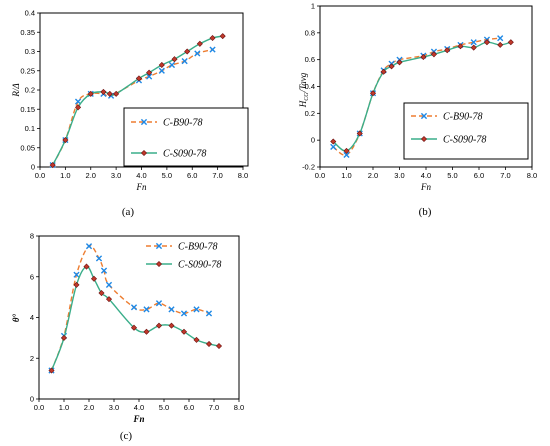 The height and width of the screenshot is (446, 550). I want to click on y-tick-label: 0.8, so click(310, 32).